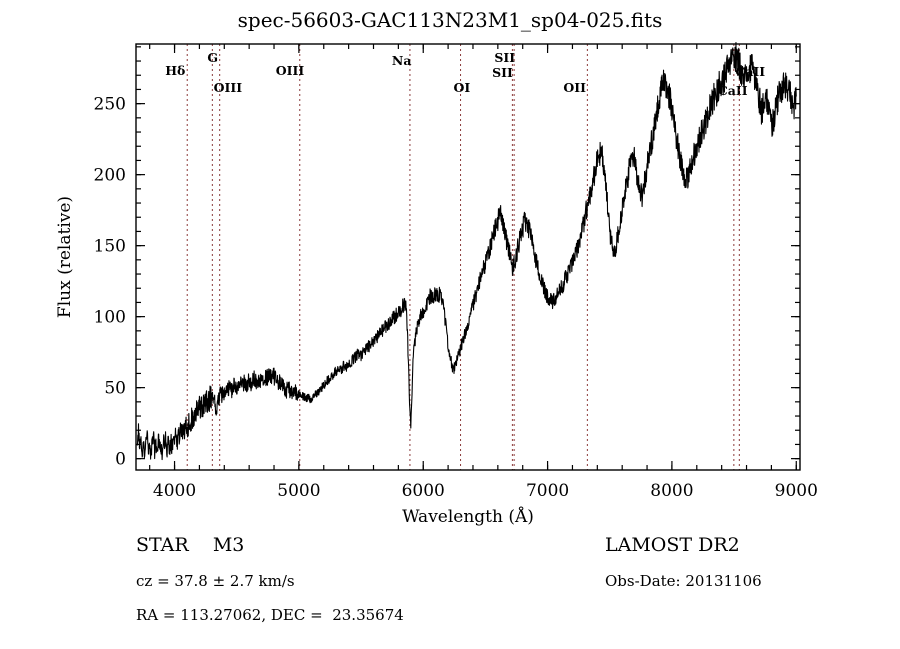 This screenshot has height=649, width=900. I want to click on coordinates-text: RA = 113.27062, DEC = 23.35674, so click(270, 615).